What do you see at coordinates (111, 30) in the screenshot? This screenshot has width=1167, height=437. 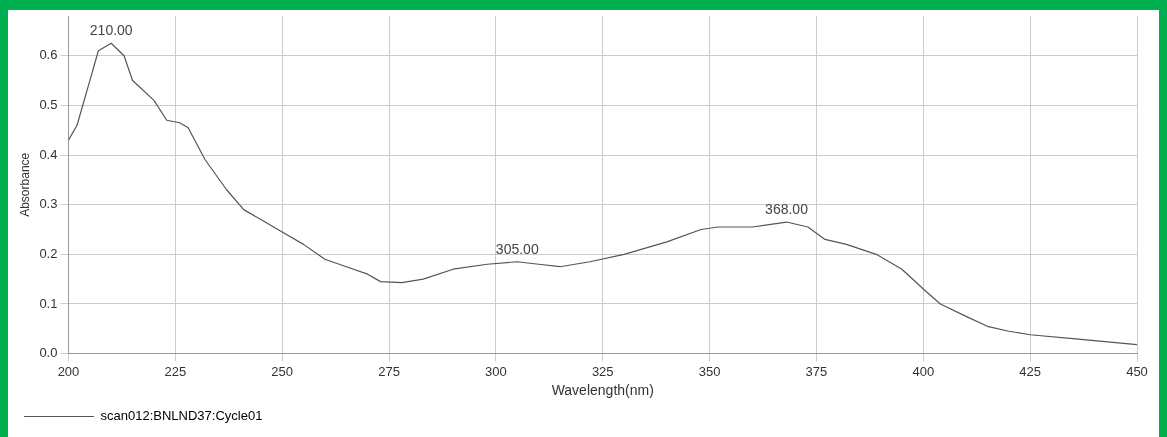 I see `annotation: 210.00` at bounding box center [111, 30].